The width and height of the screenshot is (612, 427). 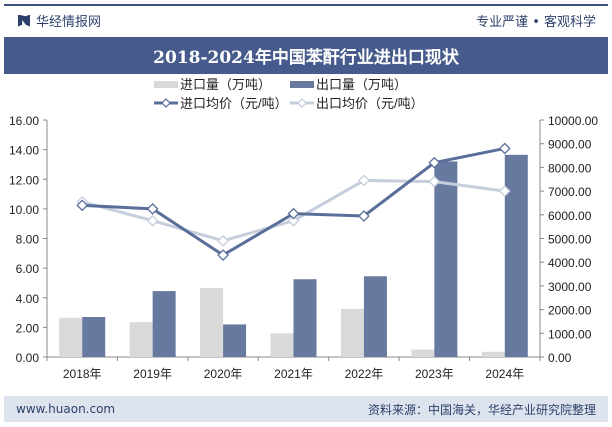 I want to click on footer-source: 资料来源：中国海关，华经产业研究院整理, so click(x=481, y=409).